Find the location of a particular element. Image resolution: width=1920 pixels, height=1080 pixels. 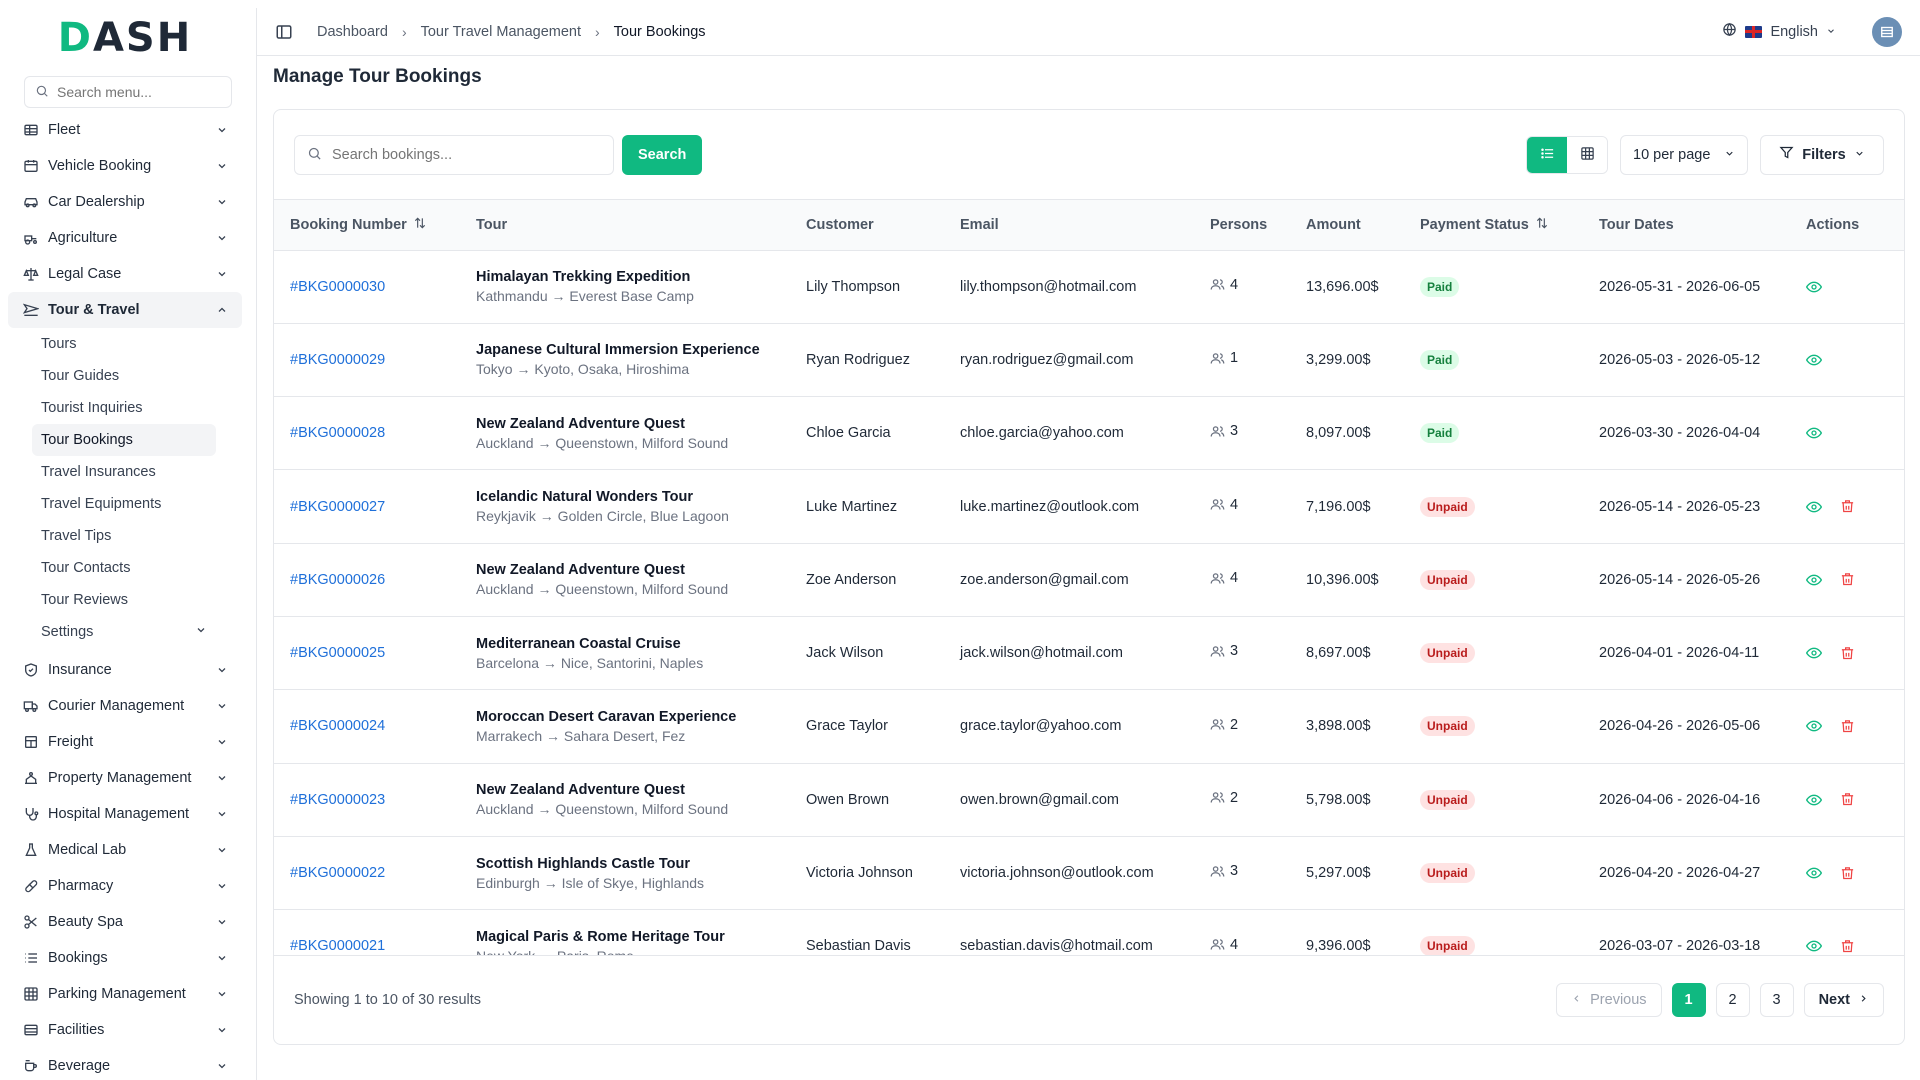

status-badge: Unpaid is located at coordinates (1447, 799).